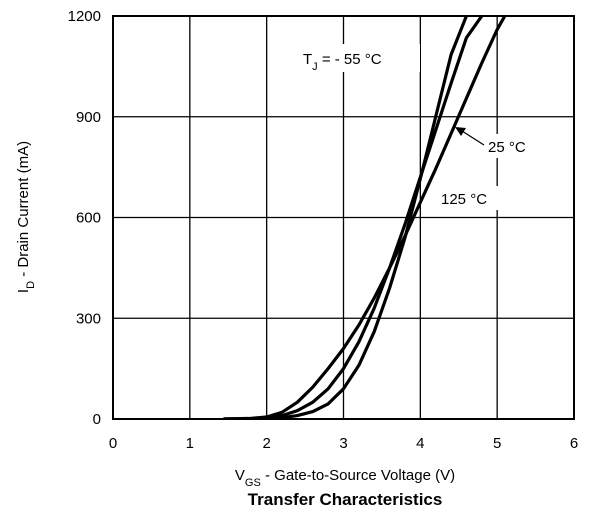 Image resolution: width=593 pixels, height=516 pixels. Describe the element at coordinates (113, 443) in the screenshot. I see `x-tick-label-0: 0` at that location.